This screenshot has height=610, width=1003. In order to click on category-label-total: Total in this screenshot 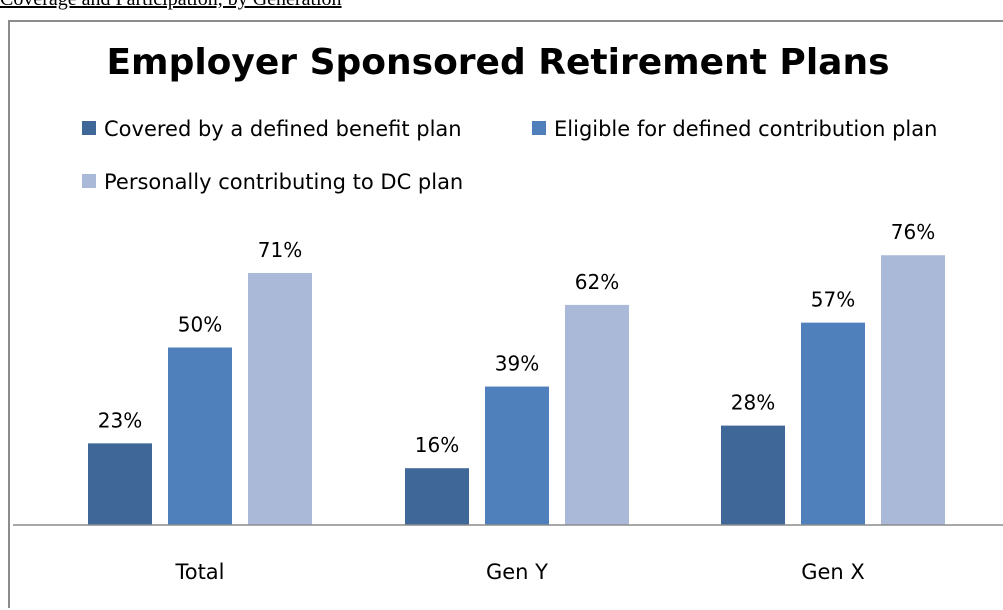, I will do `click(199, 572)`.